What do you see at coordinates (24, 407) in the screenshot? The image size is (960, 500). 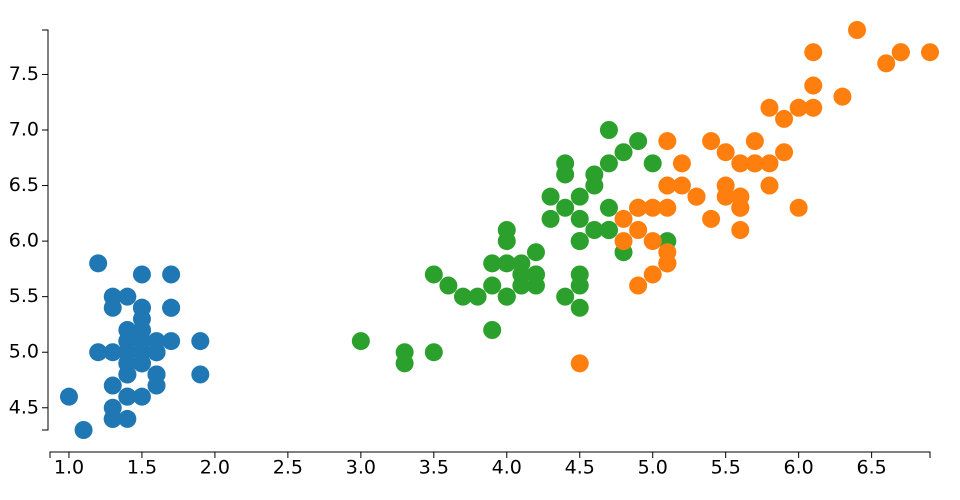 I see `y-tick-label: 4.5` at bounding box center [24, 407].